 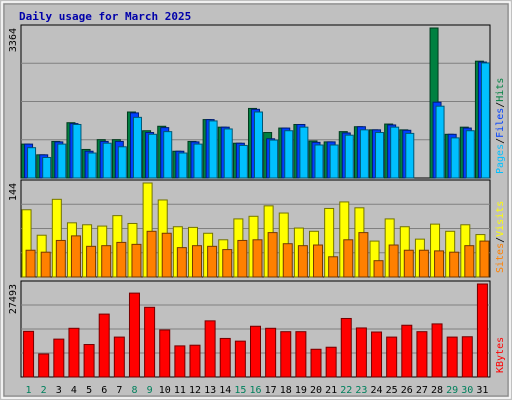 I want to click on day-label: 12, so click(x=195, y=390).